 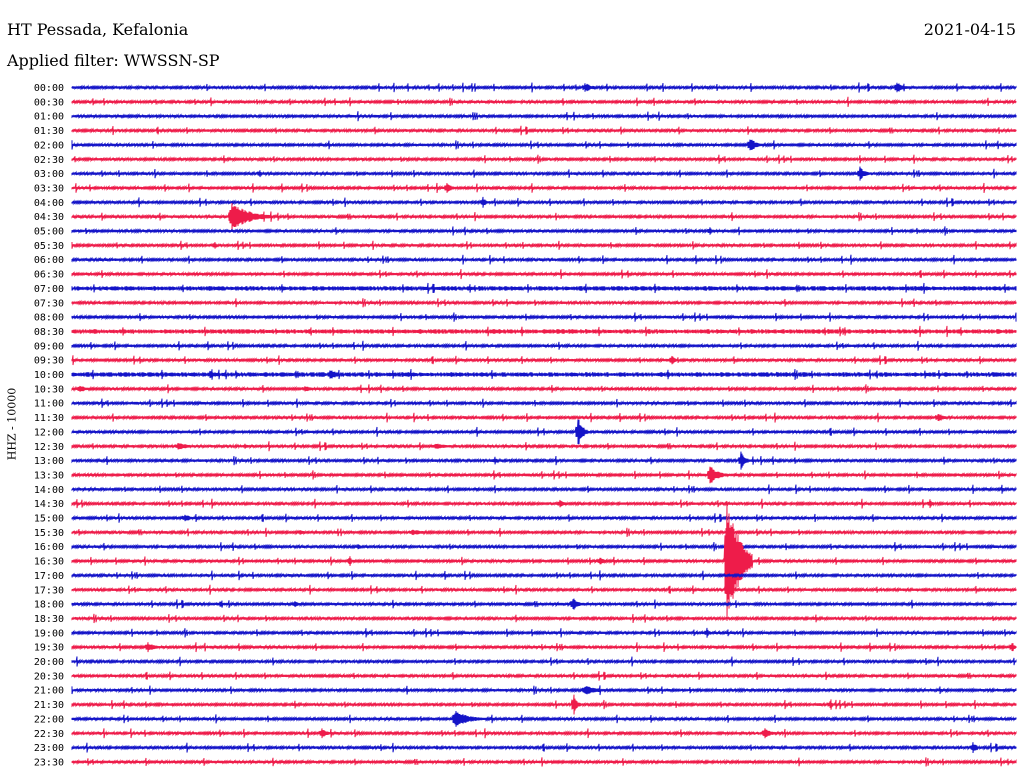 What do you see at coordinates (49, 102) in the screenshot?
I see `time-label: 00:30` at bounding box center [49, 102].